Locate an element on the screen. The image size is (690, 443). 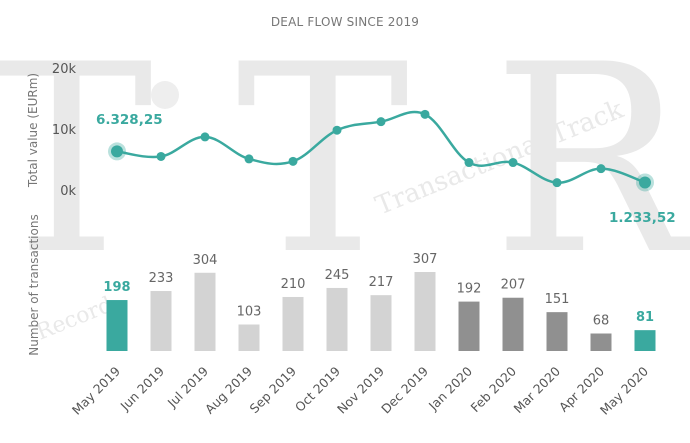
bar-value-label: 68 is located at coordinates (601, 321).